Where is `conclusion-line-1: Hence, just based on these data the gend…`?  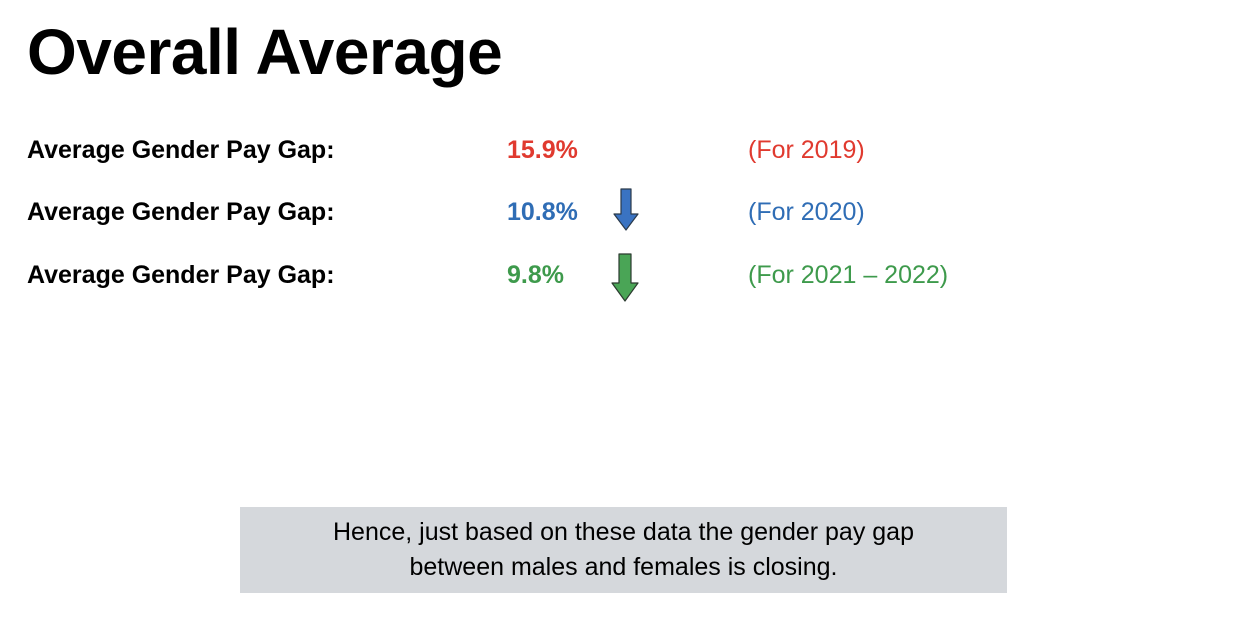
conclusion-line-1: Hence, just based on these data the gend… is located at coordinates (623, 532).